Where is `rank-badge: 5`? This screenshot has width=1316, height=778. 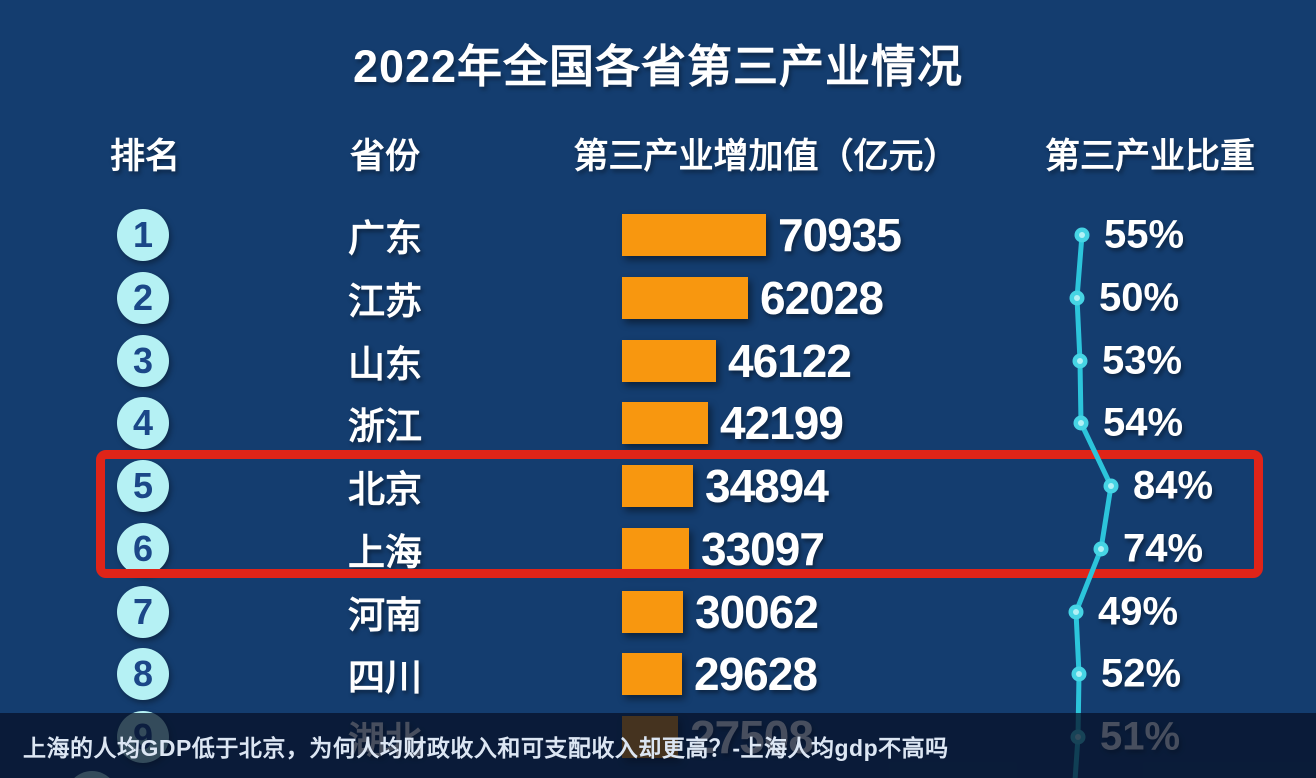 rank-badge: 5 is located at coordinates (143, 486).